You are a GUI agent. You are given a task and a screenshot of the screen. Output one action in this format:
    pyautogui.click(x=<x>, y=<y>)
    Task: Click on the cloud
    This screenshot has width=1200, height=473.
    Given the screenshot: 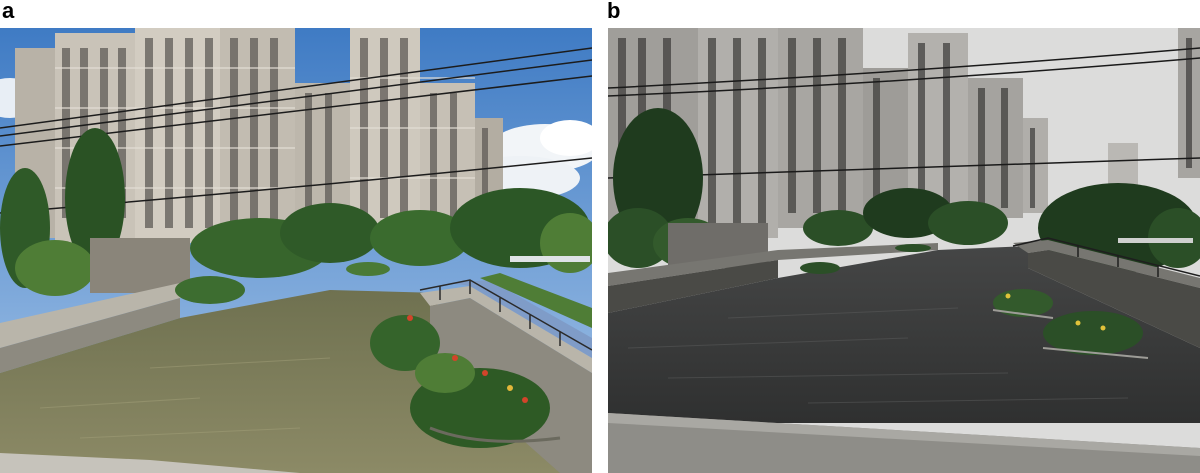 What is the action you would take?
    pyautogui.click(x=566, y=138)
    